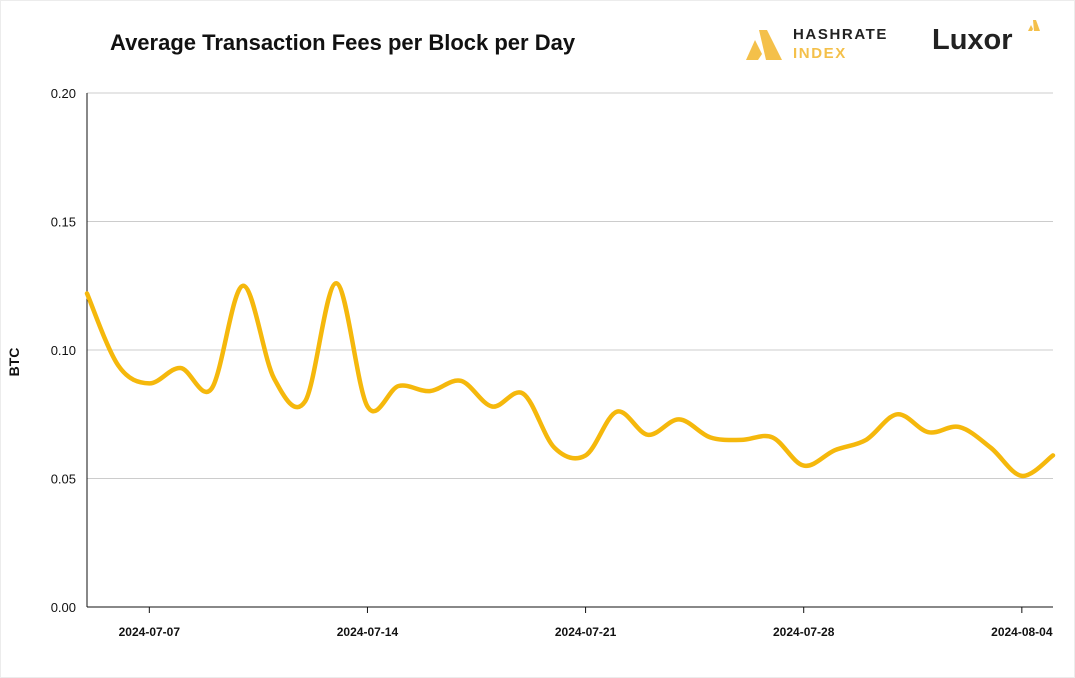 The width and height of the screenshot is (1075, 678). Describe the element at coordinates (1034, 25) in the screenshot. I see `luxor-logo-mark-icon` at that location.